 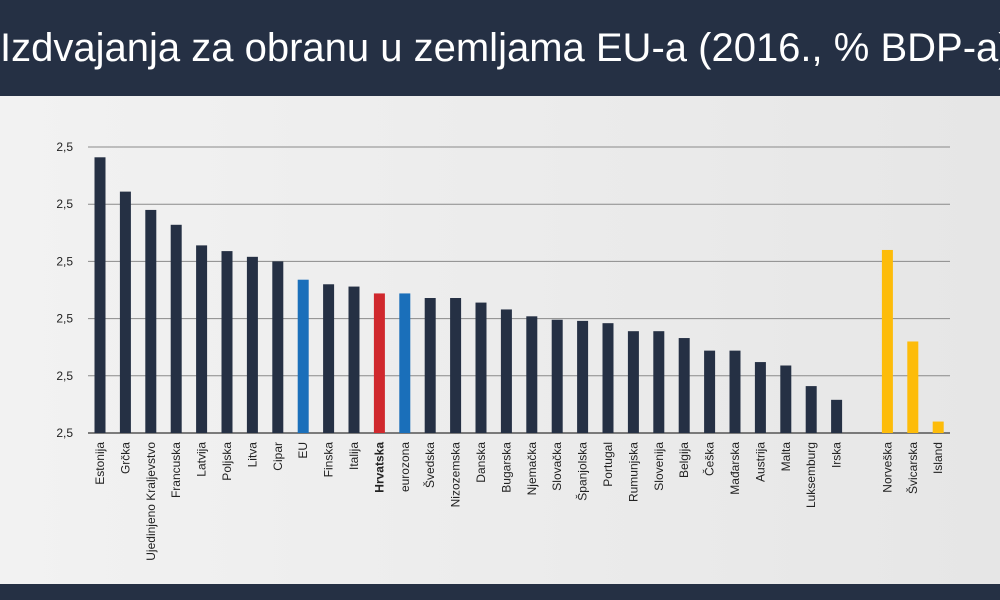 I want to click on footer-bar, so click(x=500, y=592).